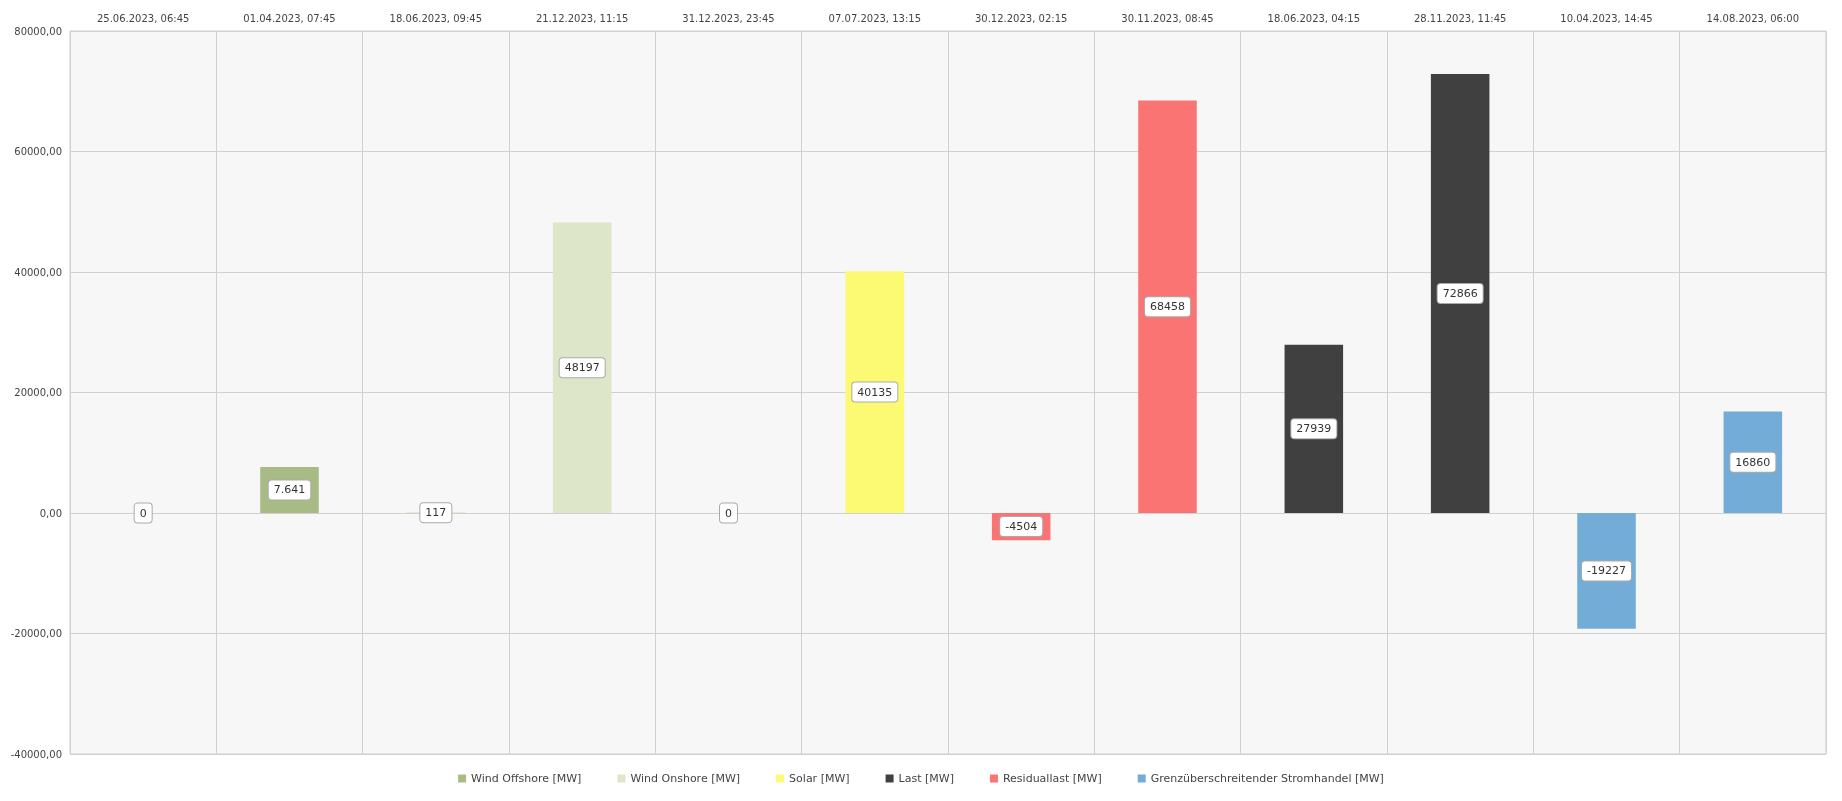  Describe the element at coordinates (38, 272) in the screenshot. I see `y-tick-label: 40000,00` at that location.